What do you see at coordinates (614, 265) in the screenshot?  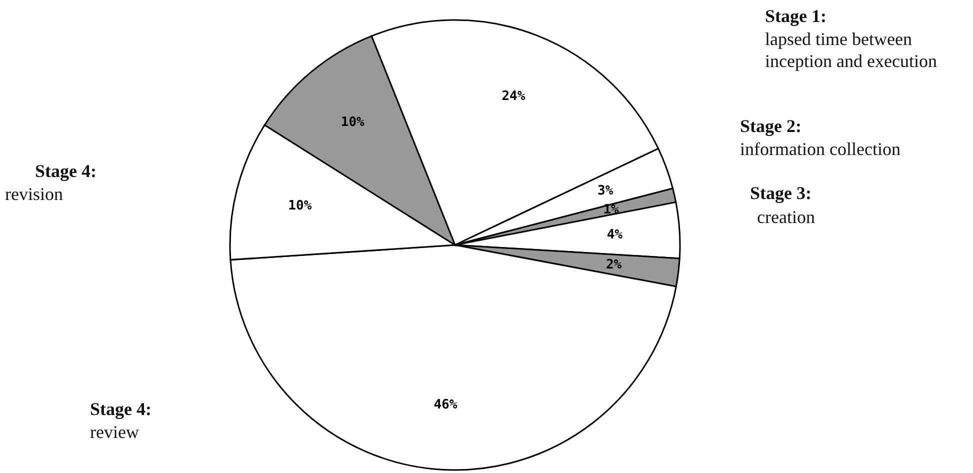 I see `data-label: 2%` at bounding box center [614, 265].